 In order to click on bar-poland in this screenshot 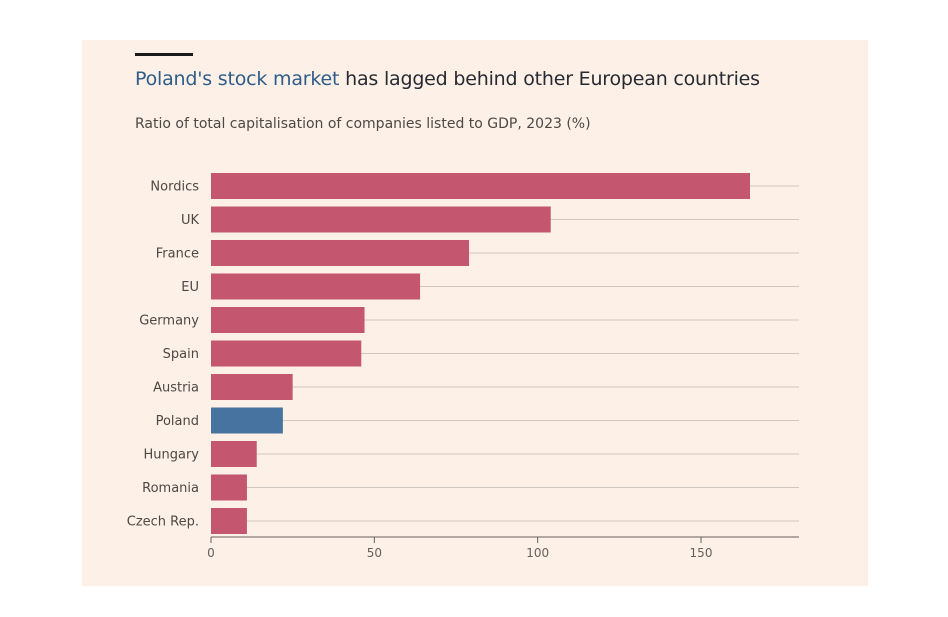, I will do `click(247, 420)`.